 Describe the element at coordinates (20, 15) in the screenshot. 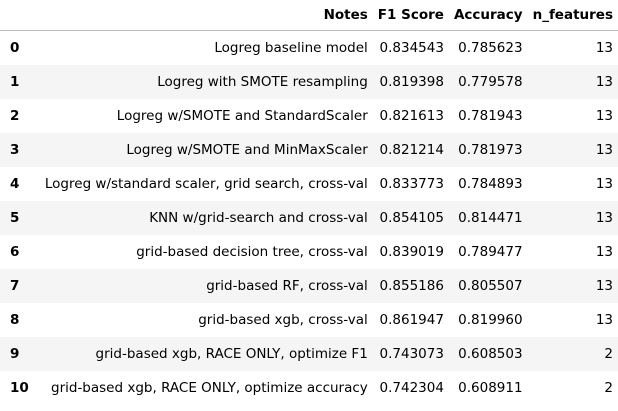

I see `index-header` at that location.